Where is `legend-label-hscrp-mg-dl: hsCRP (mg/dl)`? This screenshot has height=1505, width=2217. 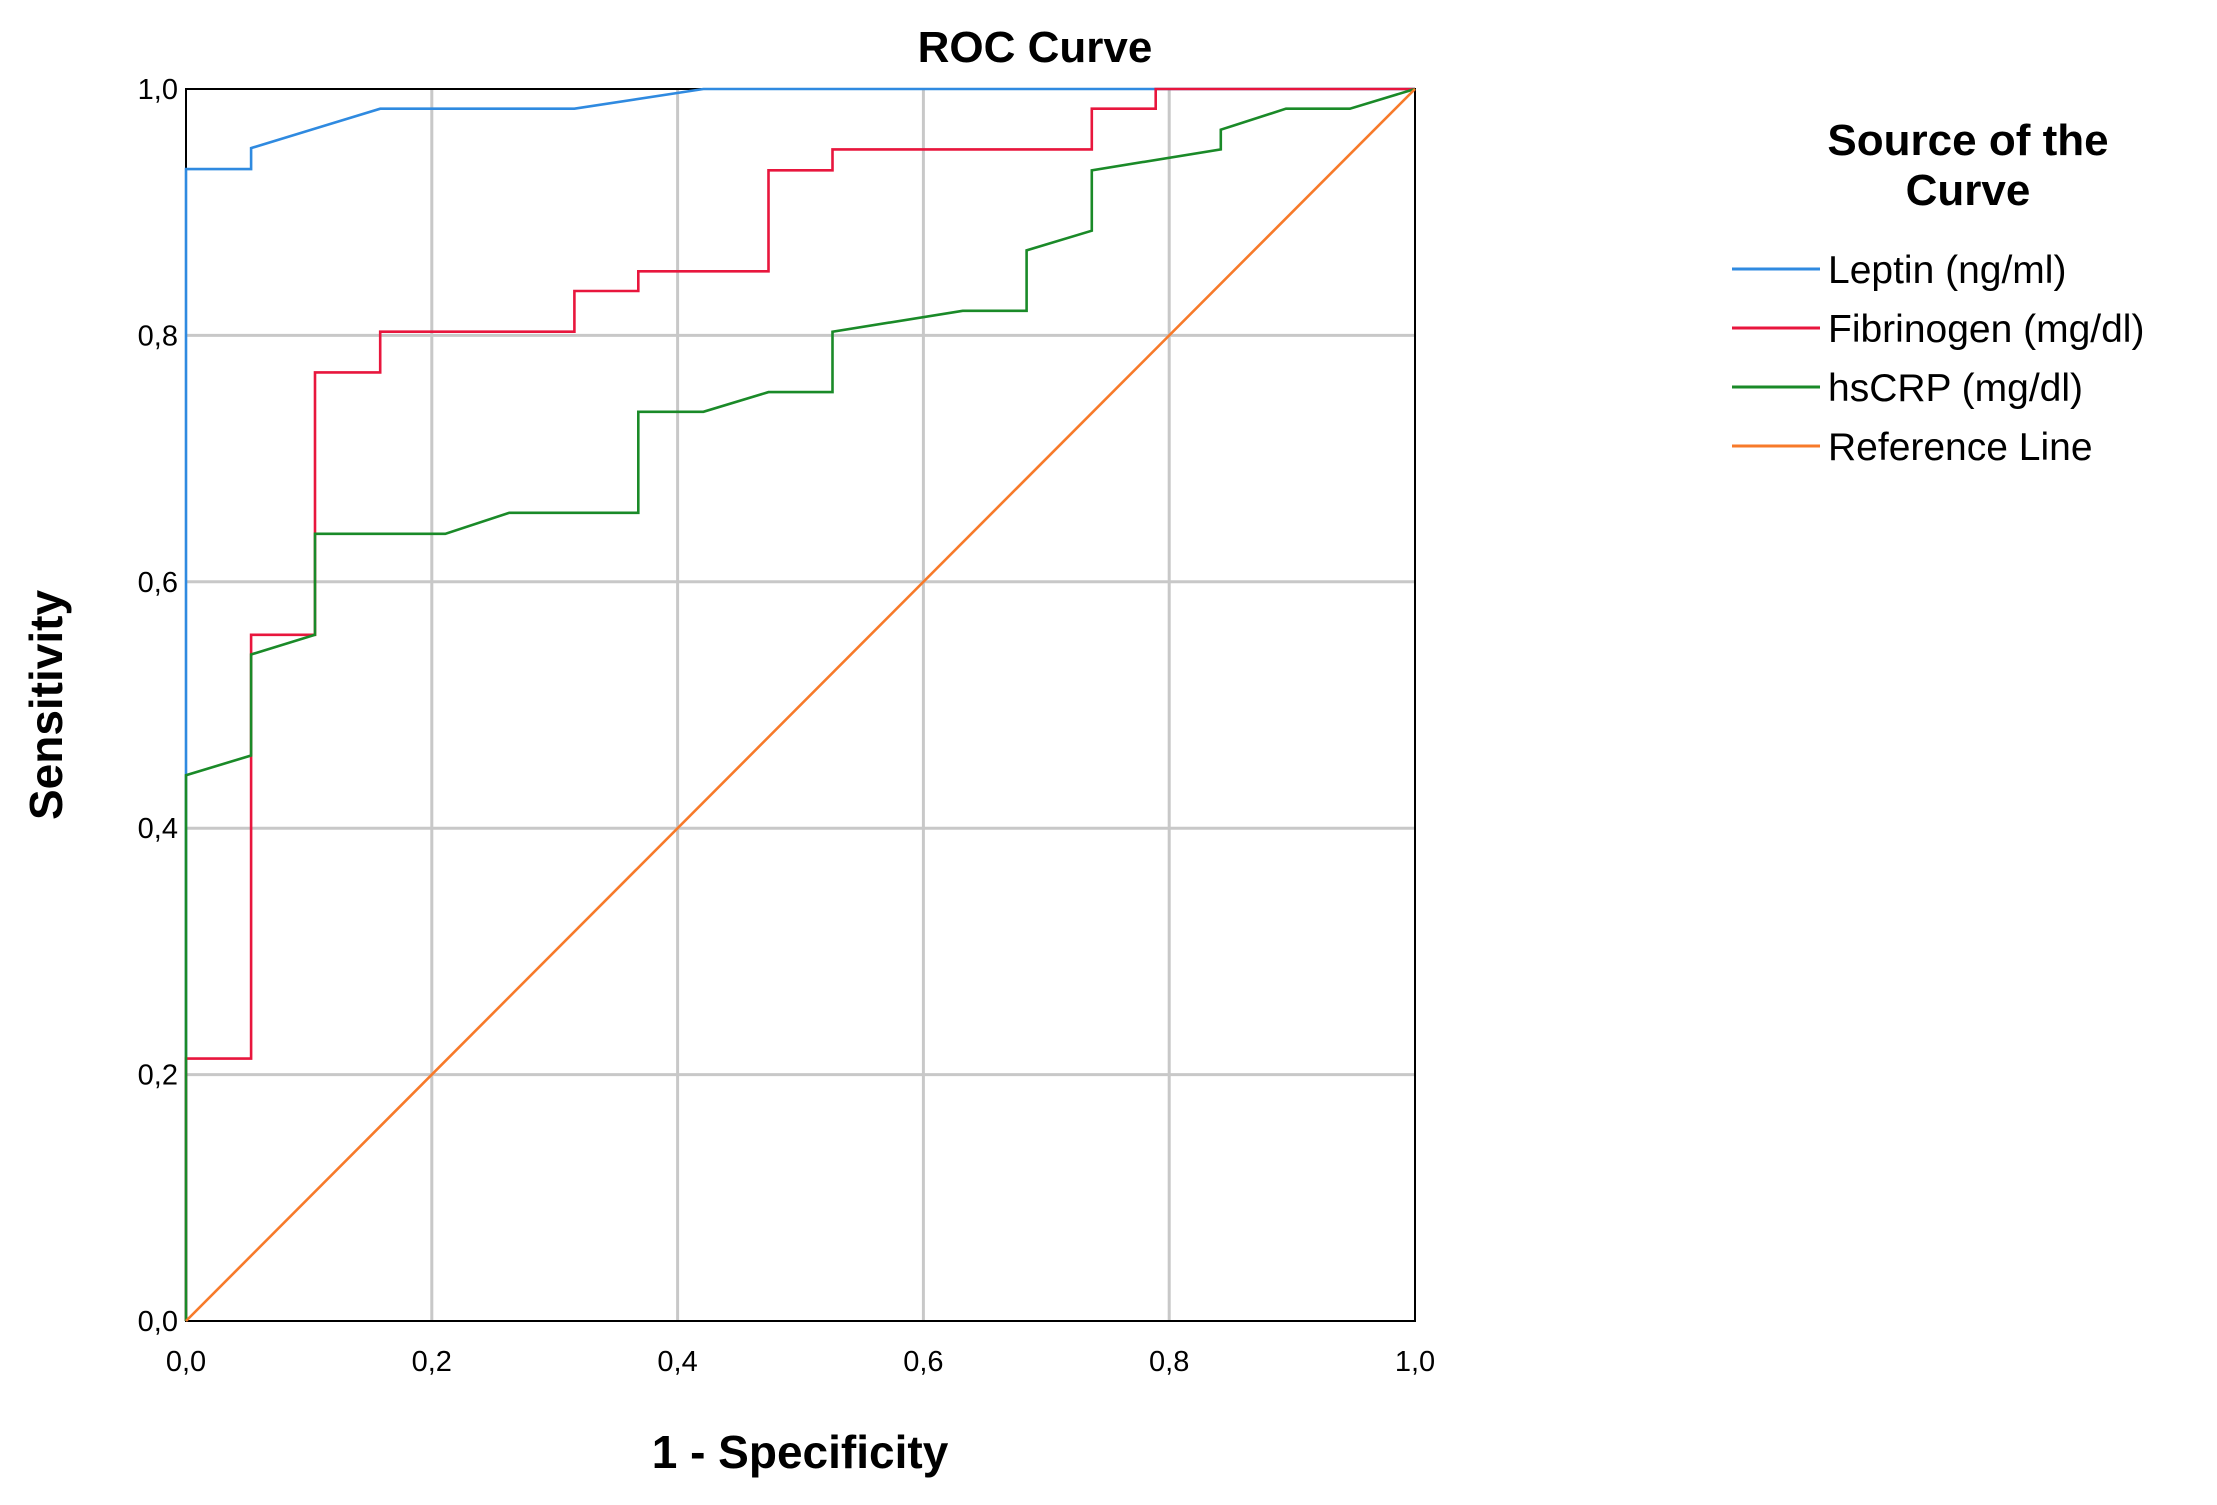
legend-label-hscrp-mg-dl: hsCRP (mg/dl) is located at coordinates (1955, 388).